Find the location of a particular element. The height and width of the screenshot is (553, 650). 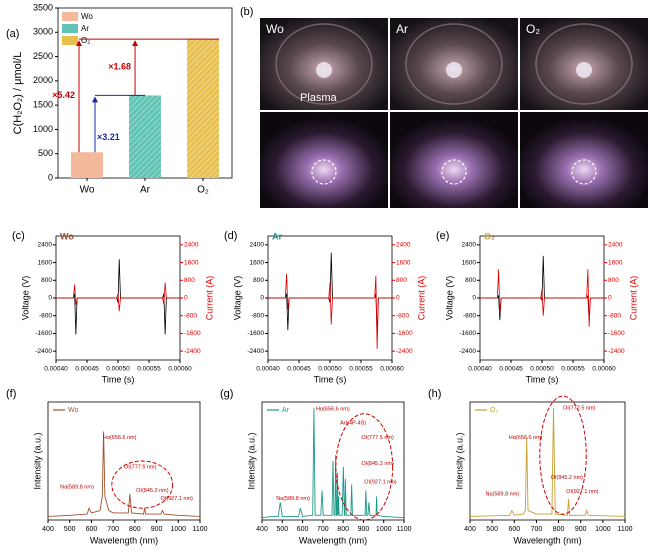

ratio-label: ×1.68 is located at coordinates (119, 67).